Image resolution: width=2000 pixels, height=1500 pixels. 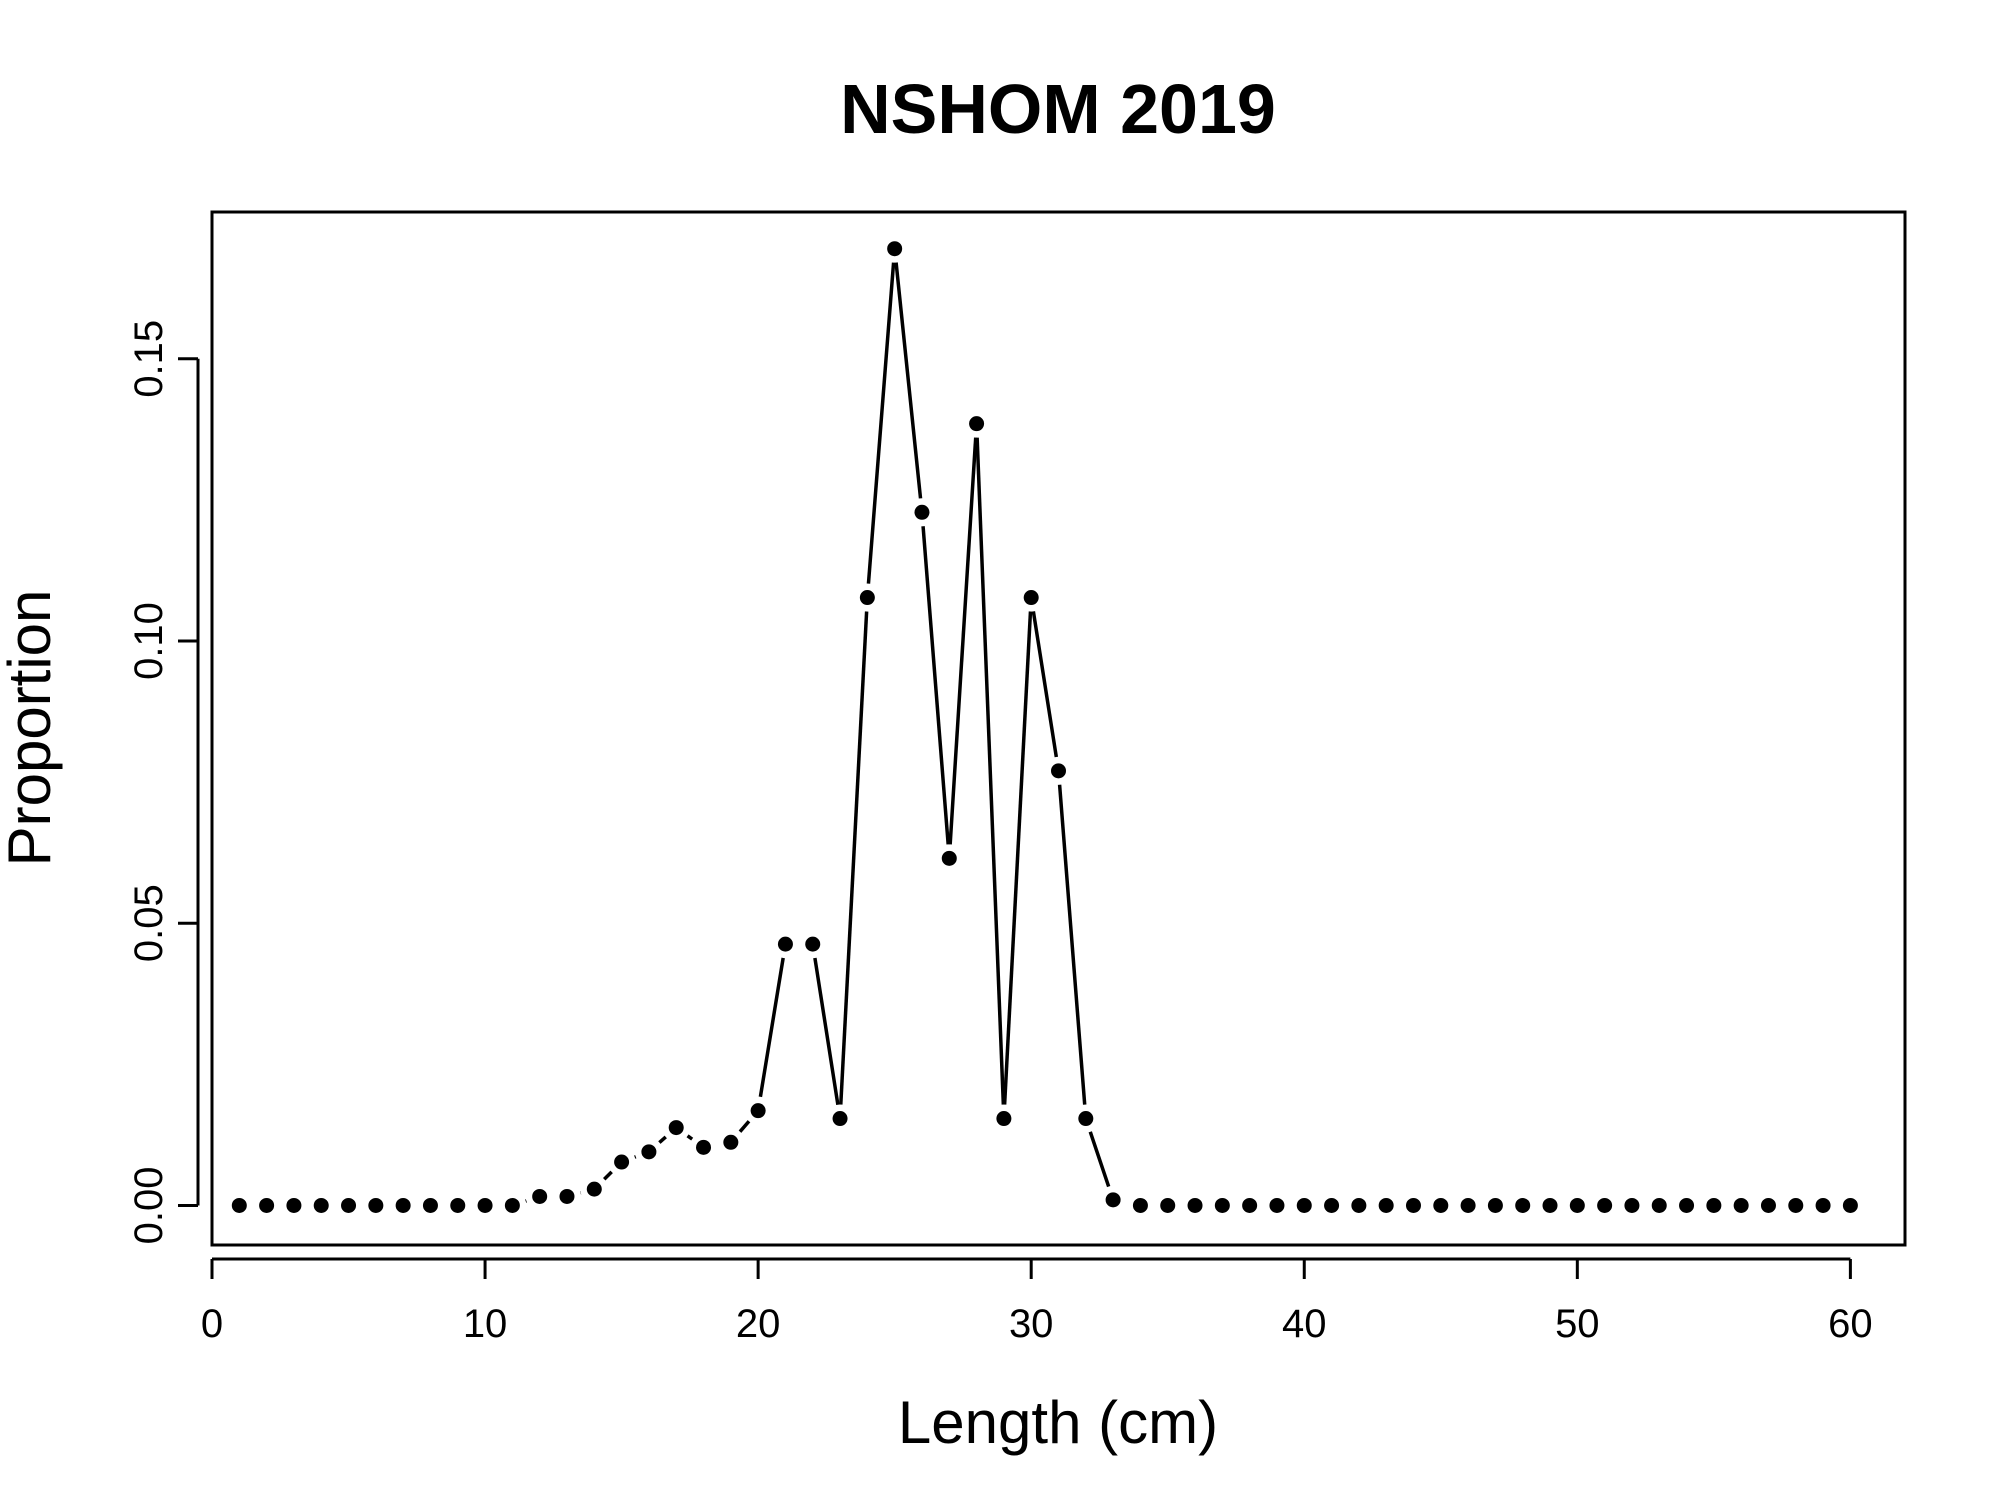 I want to click on chart-title: NSHOM 2019, so click(x=1058, y=109).